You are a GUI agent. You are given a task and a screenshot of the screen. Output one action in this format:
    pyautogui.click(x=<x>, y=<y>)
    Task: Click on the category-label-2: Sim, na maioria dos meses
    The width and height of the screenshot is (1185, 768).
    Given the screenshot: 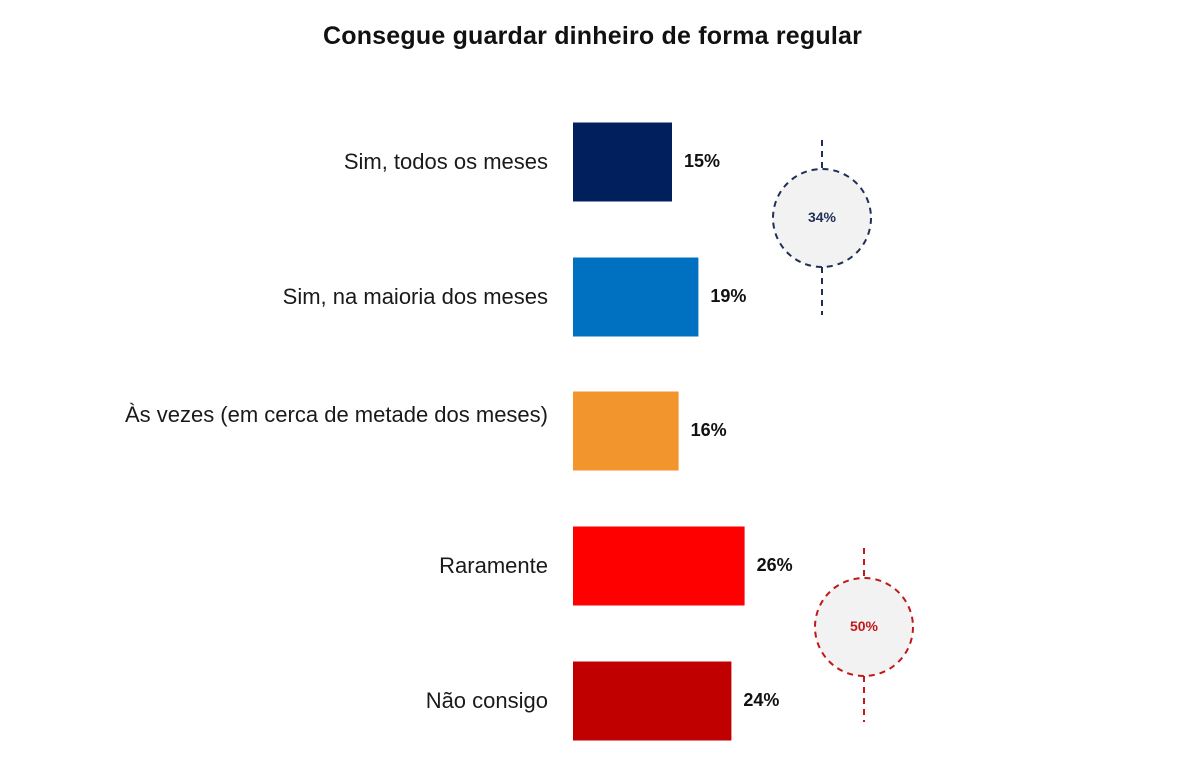 What is the action you would take?
    pyautogui.click(x=415, y=296)
    